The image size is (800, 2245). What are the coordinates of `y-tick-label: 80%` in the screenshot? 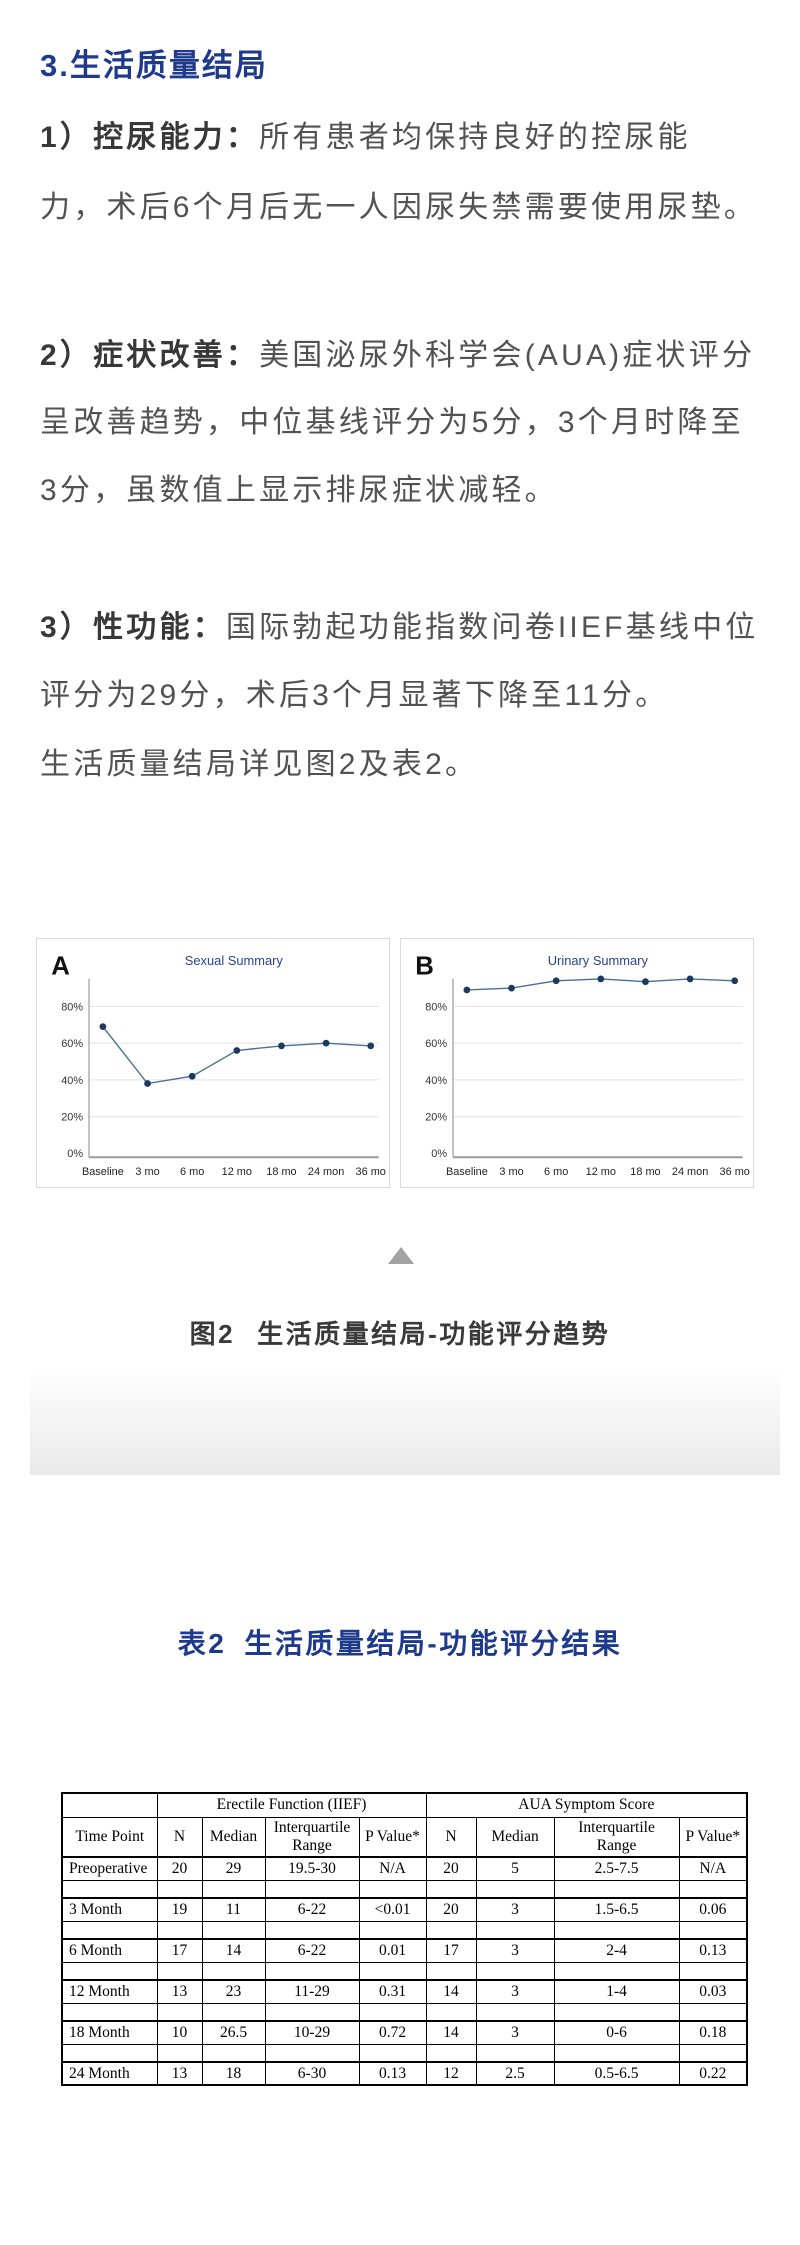 It's located at (436, 1007).